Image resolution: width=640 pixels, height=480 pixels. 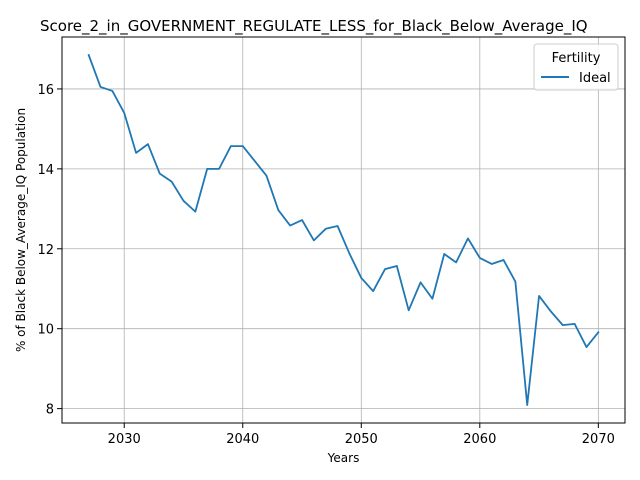 What do you see at coordinates (50, 410) in the screenshot?
I see `y-tick-label: 8` at bounding box center [50, 410].